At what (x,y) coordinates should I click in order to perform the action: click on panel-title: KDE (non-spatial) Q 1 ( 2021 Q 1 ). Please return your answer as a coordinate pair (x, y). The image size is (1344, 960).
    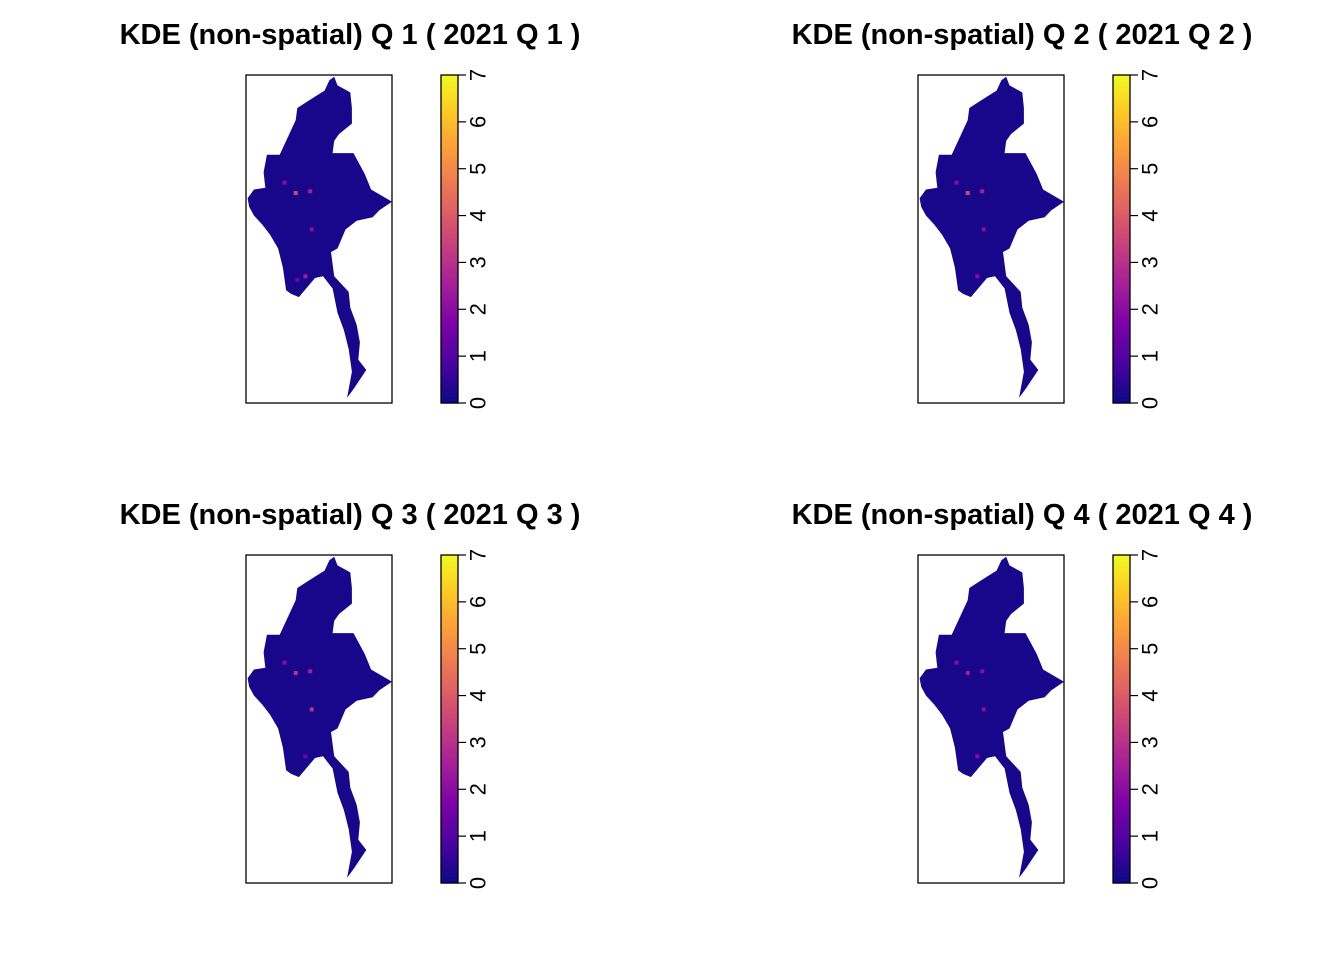
    Looking at the image, I should click on (350, 35).